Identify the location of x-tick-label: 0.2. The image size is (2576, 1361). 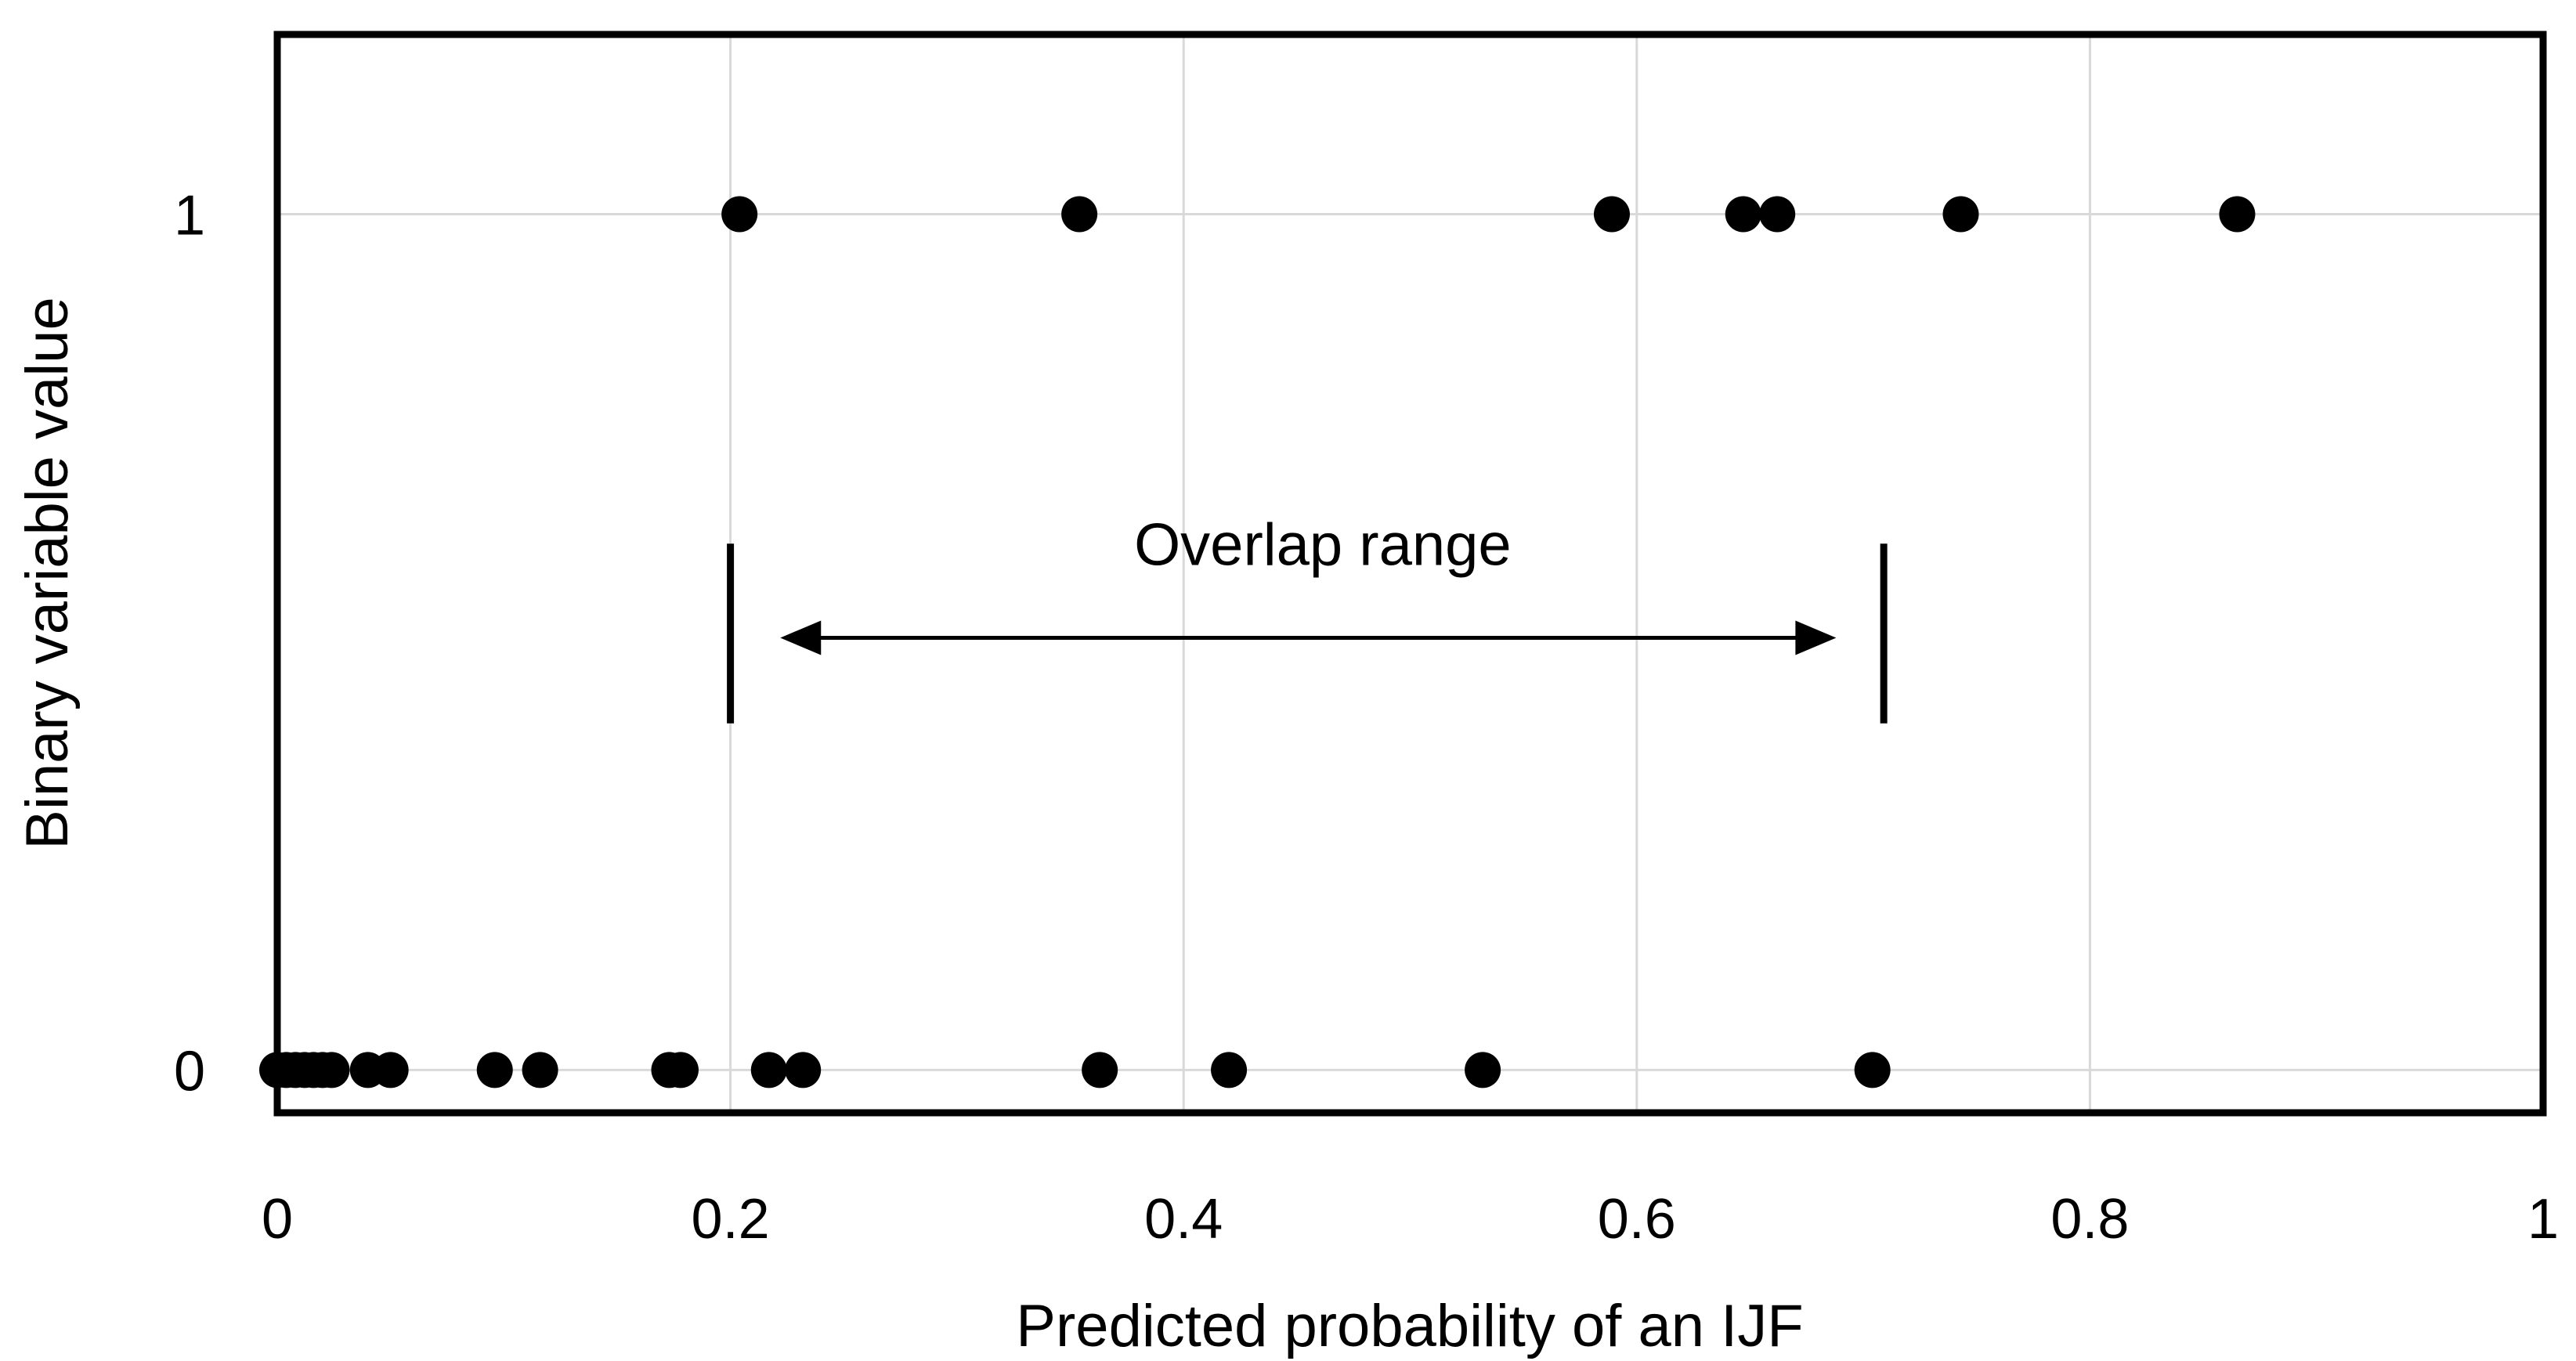
(731, 1219).